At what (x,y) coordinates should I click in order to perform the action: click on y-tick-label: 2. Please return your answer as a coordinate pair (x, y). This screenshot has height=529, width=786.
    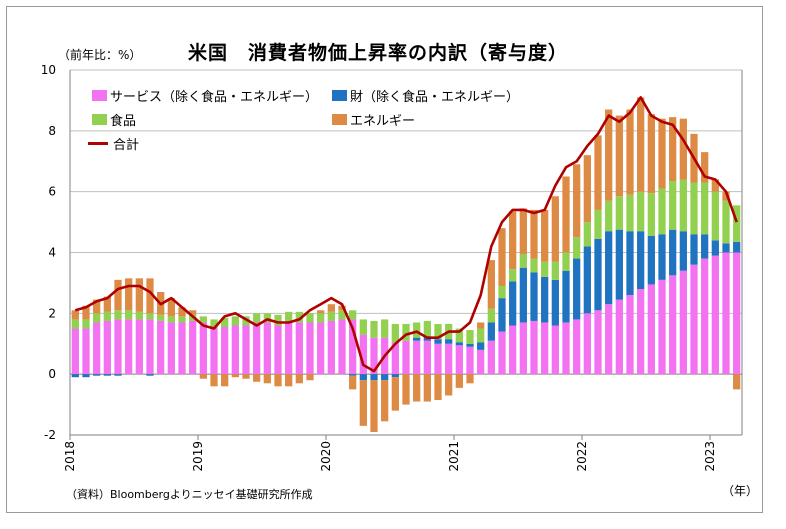
    Looking at the image, I should click on (52, 313).